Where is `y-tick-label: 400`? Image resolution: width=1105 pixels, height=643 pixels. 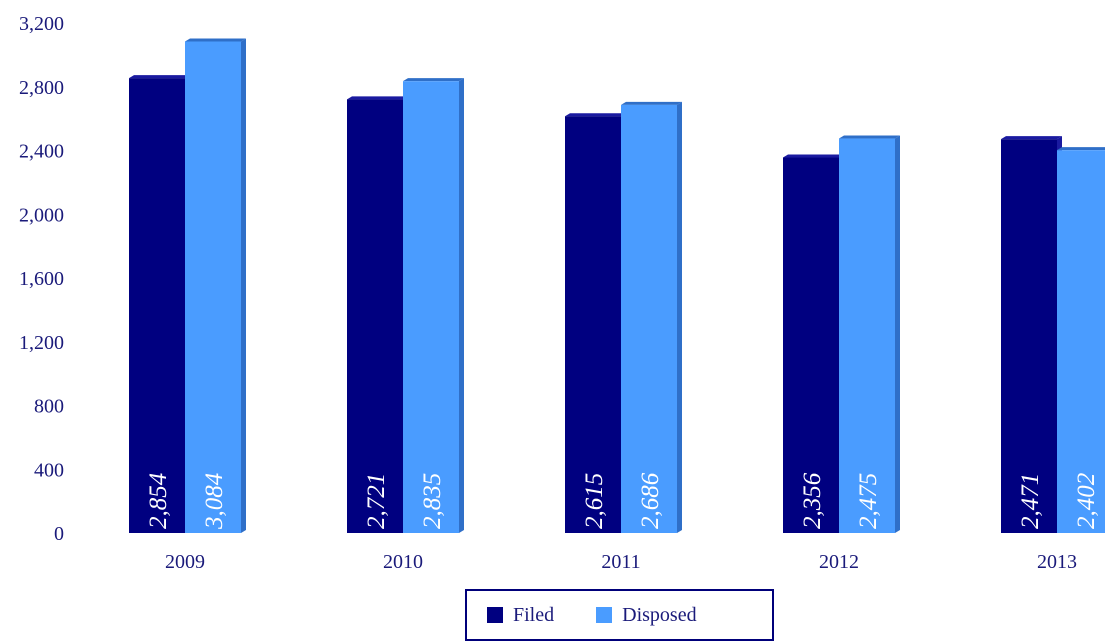
y-tick-label: 400 is located at coordinates (49, 470).